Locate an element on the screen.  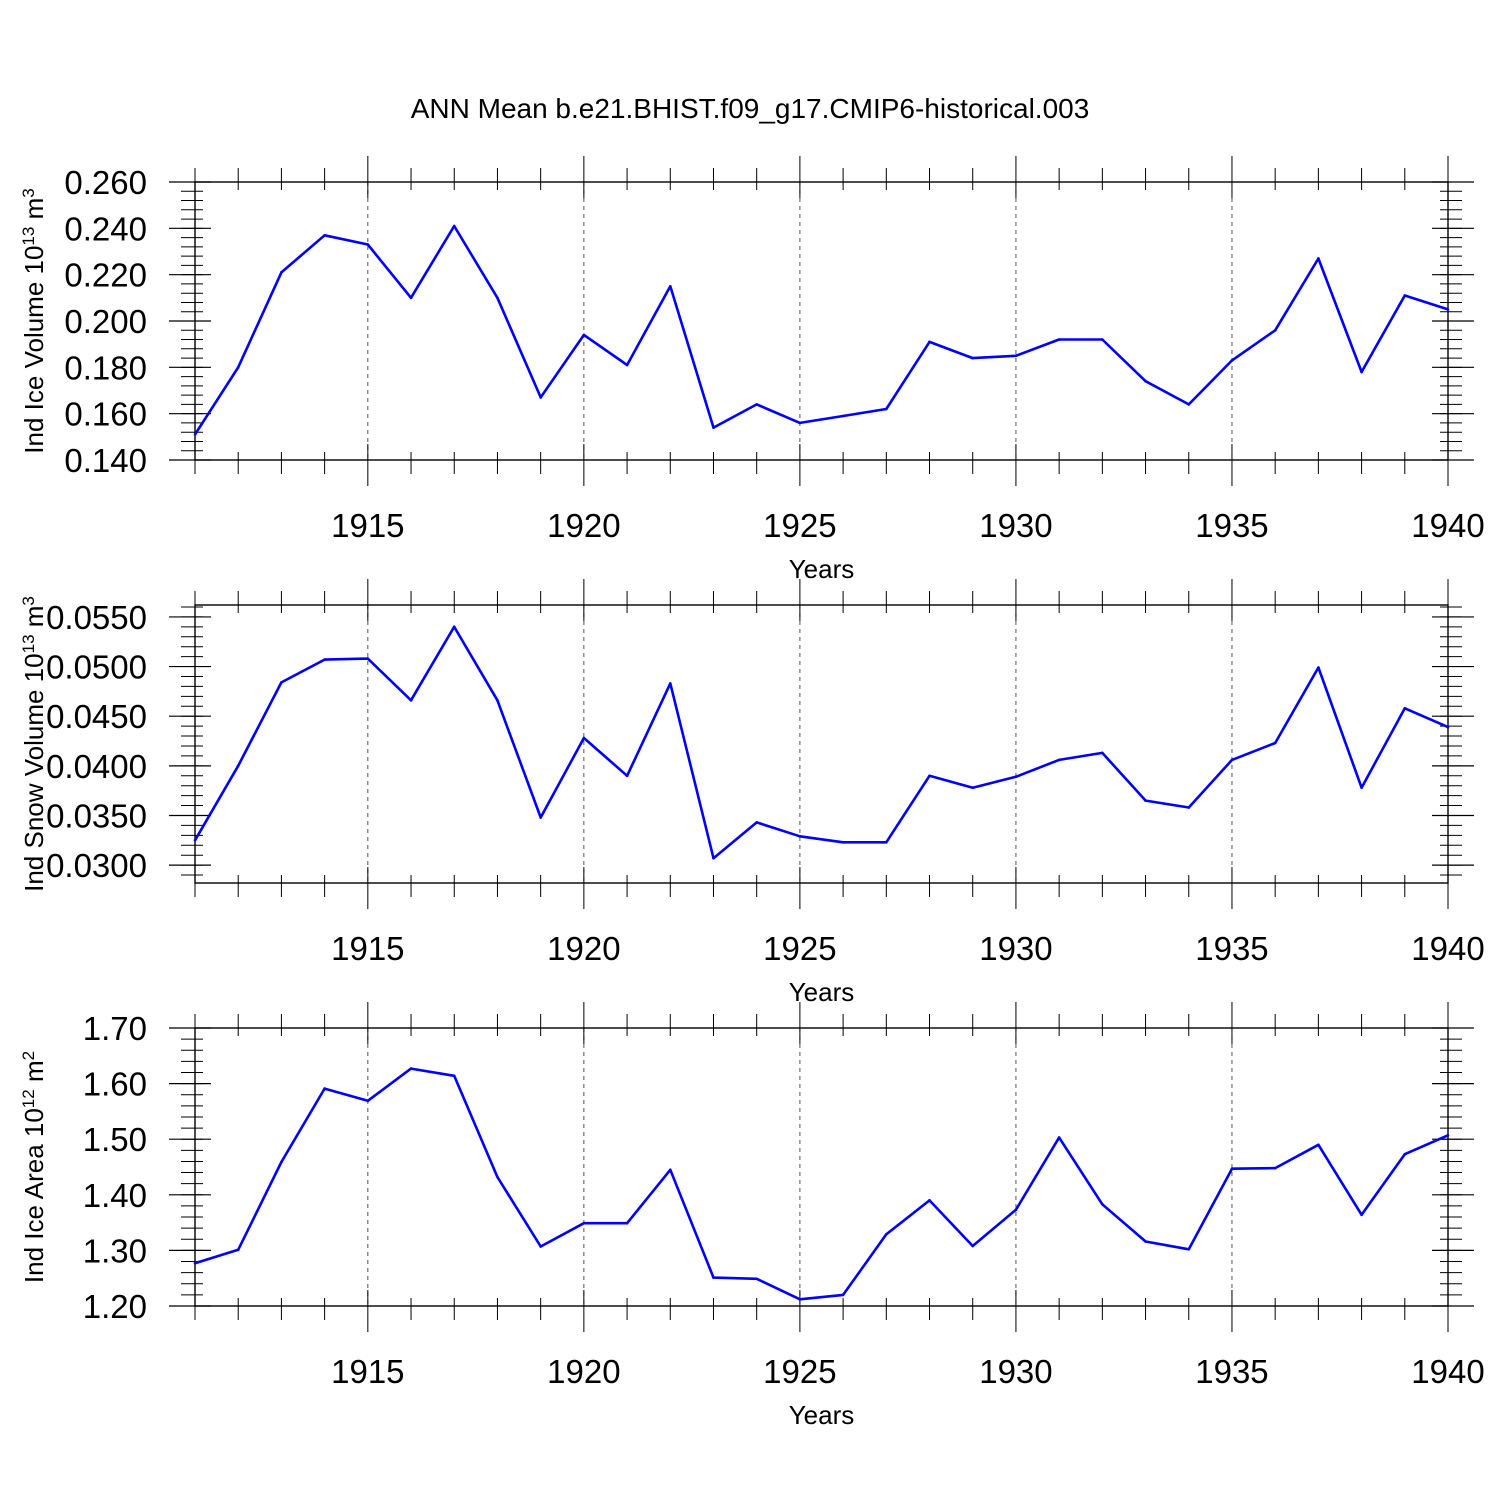
ice-volume-y-axis-label: Ind Ice Volume 1013 m3 is located at coordinates (34, 320).